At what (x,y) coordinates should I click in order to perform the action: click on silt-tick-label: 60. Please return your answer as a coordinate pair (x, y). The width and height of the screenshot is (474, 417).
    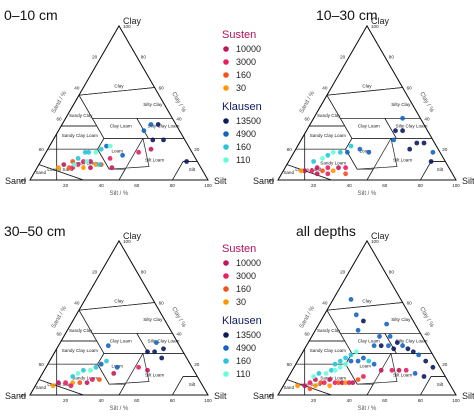
    Looking at the image, I should click on (385, 185).